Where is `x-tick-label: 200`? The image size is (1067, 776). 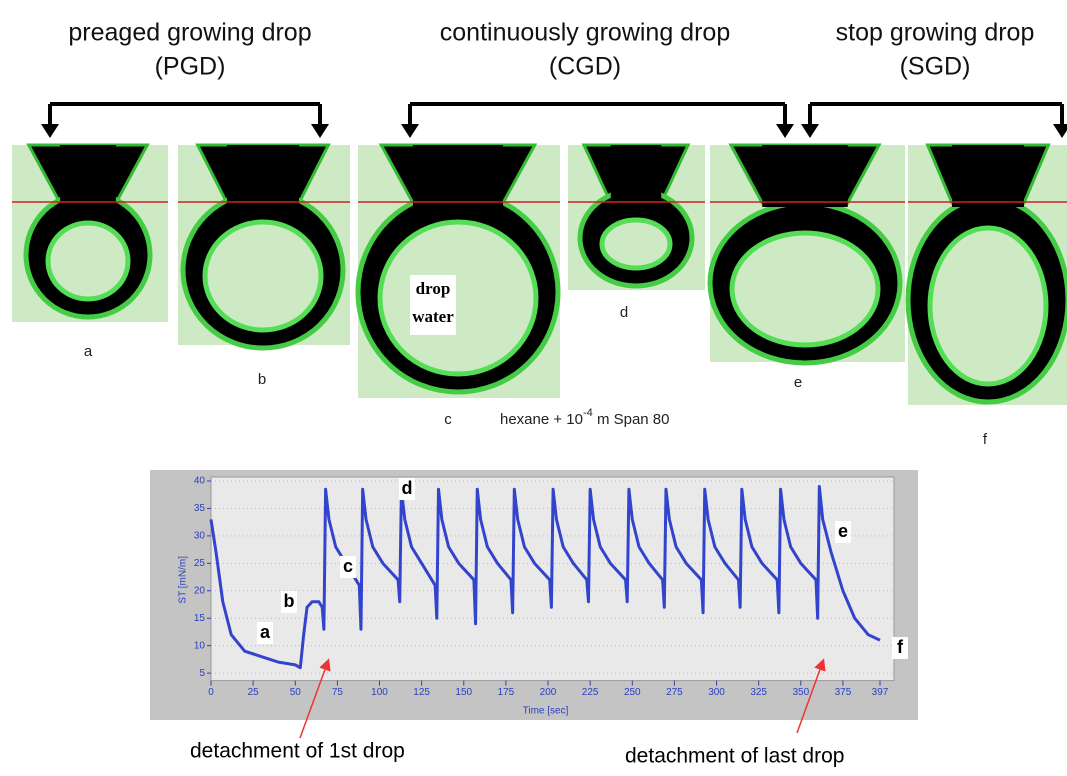 x-tick-label: 200 is located at coordinates (548, 692).